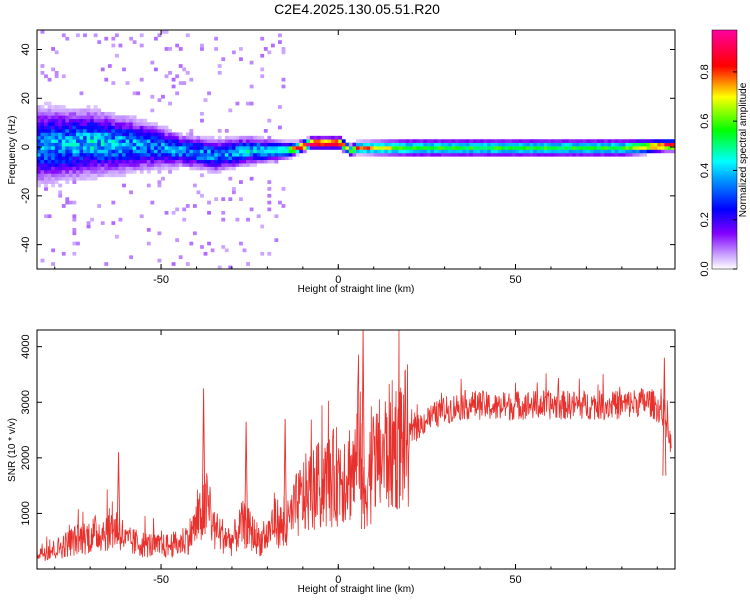 Image resolution: width=750 pixels, height=600 pixels. What do you see at coordinates (26, 513) in the screenshot?
I see `snr-y-tick-label: 1000` at bounding box center [26, 513].